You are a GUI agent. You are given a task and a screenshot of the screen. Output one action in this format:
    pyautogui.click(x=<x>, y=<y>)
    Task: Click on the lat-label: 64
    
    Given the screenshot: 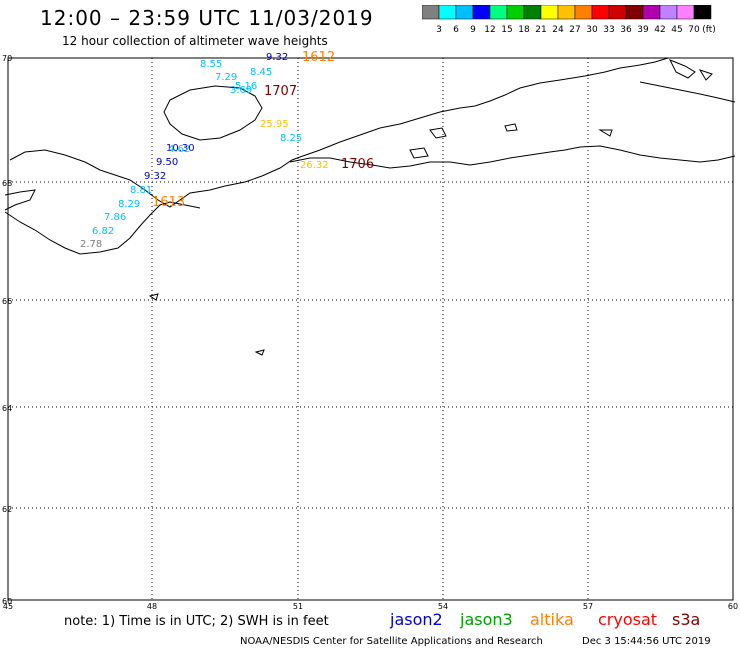 What is the action you would take?
    pyautogui.click(x=7, y=408)
    